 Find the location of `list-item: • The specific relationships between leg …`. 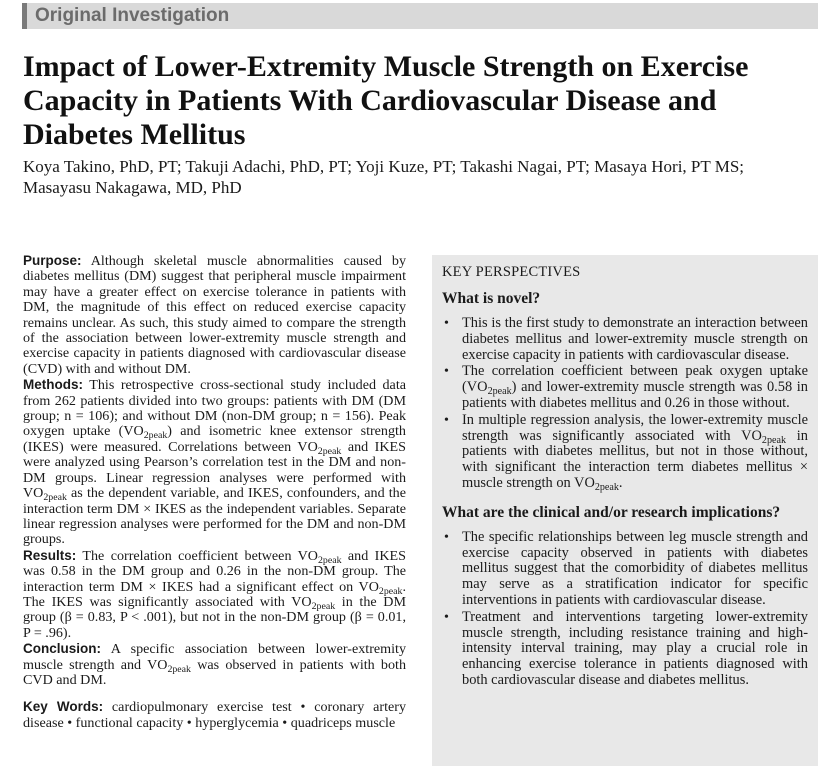

list-item: • The specific relationships between leg … is located at coordinates (625, 568).